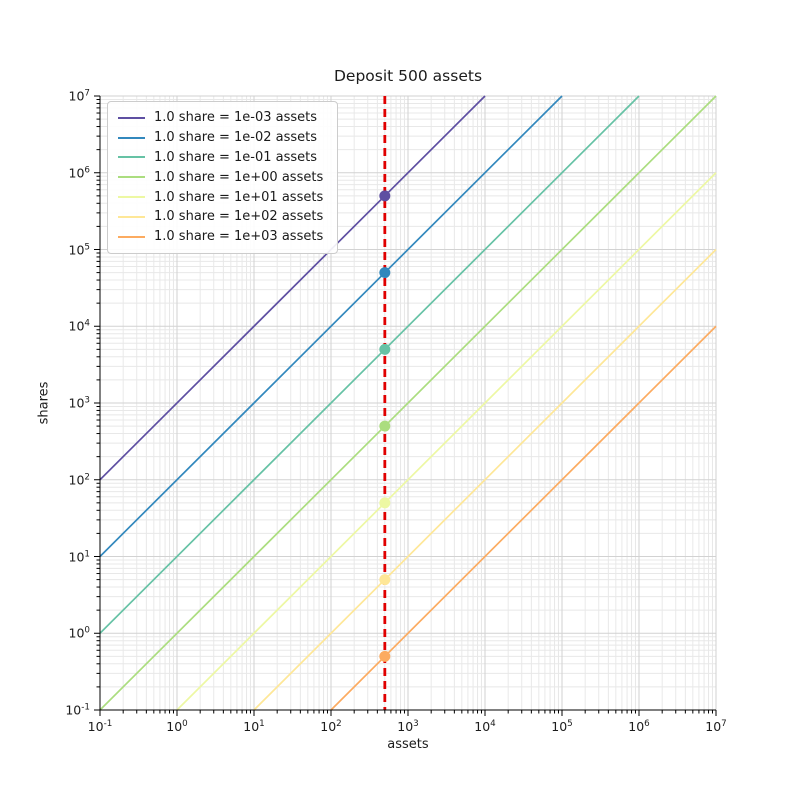 This screenshot has height=800, width=800. I want to click on y-tick-label: 10⁵, so click(79, 249).